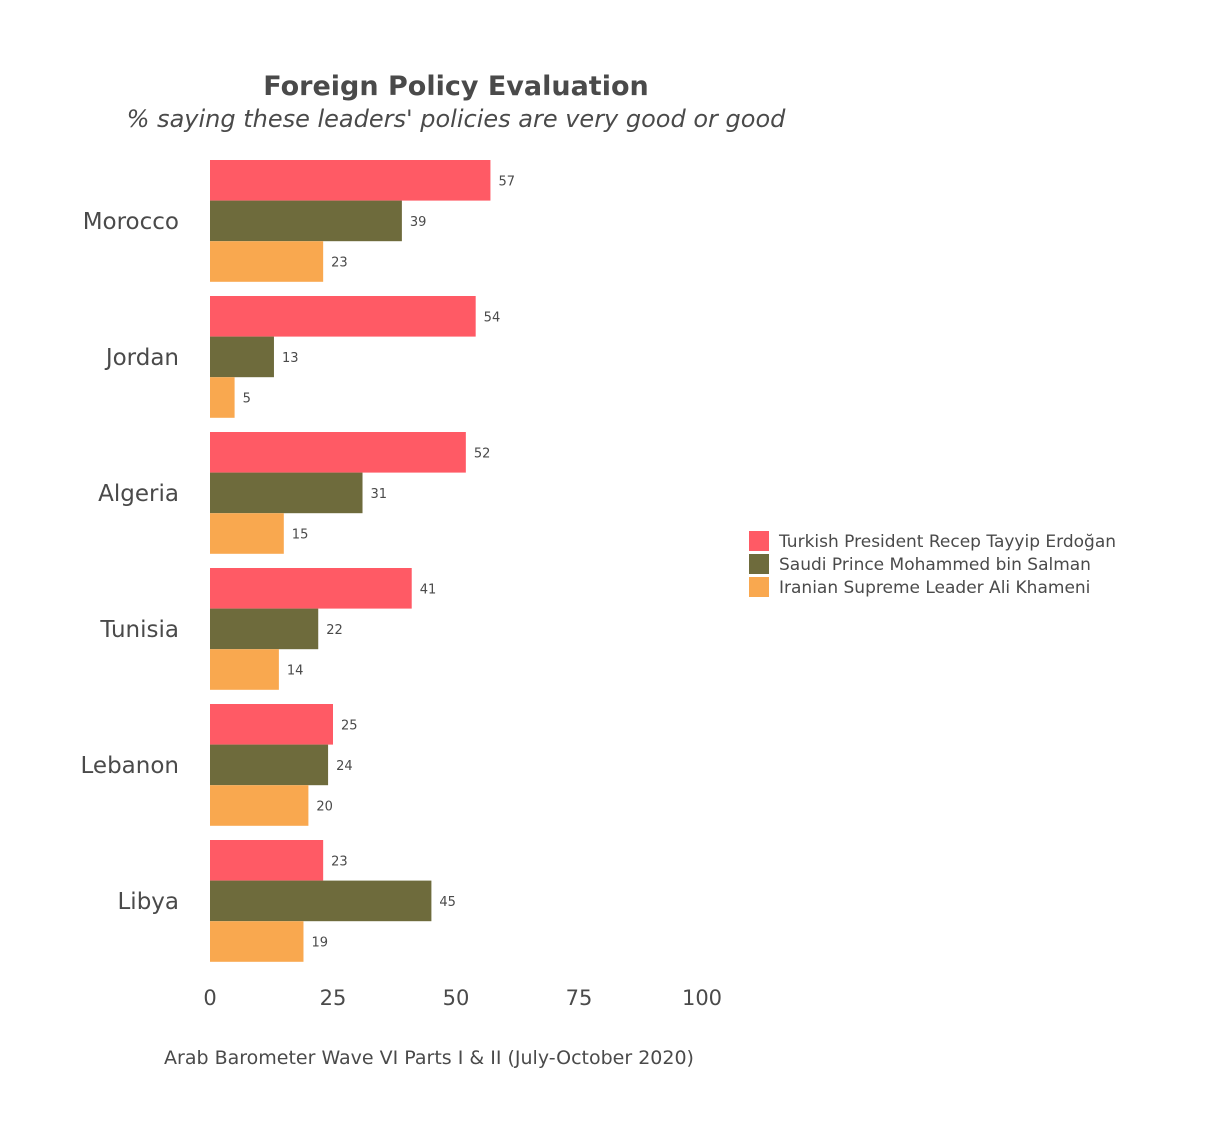 The width and height of the screenshot is (1230, 1135). Describe the element at coordinates (148, 902) in the screenshot. I see `category-label: Libya` at that location.